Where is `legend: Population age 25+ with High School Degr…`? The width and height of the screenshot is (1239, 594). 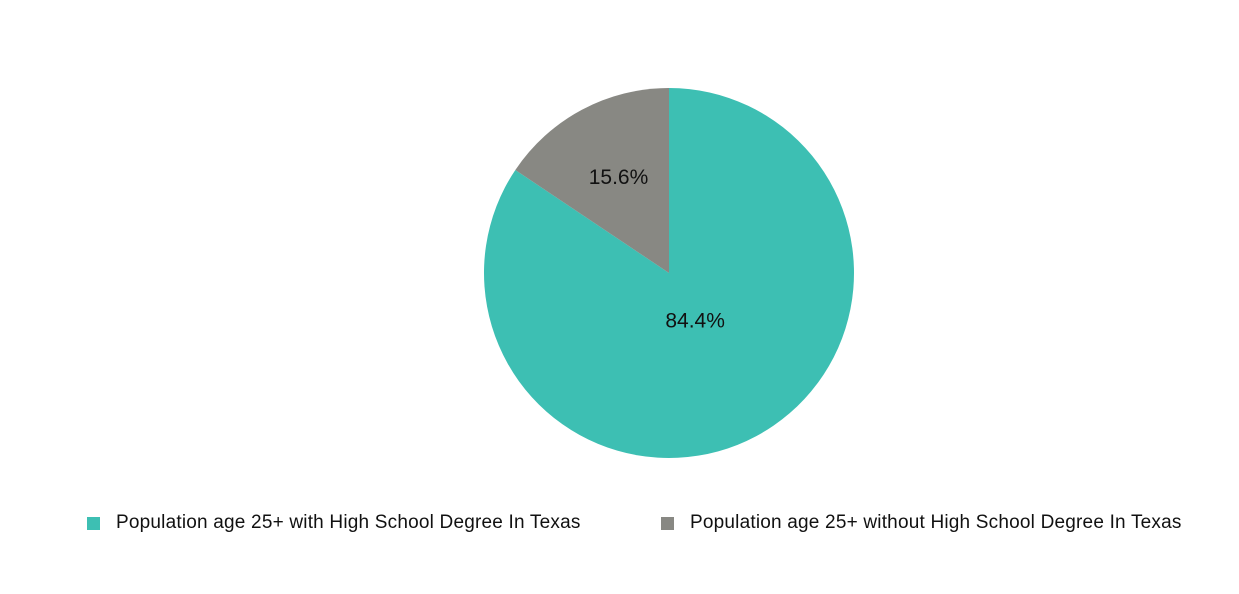
legend: Population age 25+ with High School Degr… is located at coordinates (619, 523).